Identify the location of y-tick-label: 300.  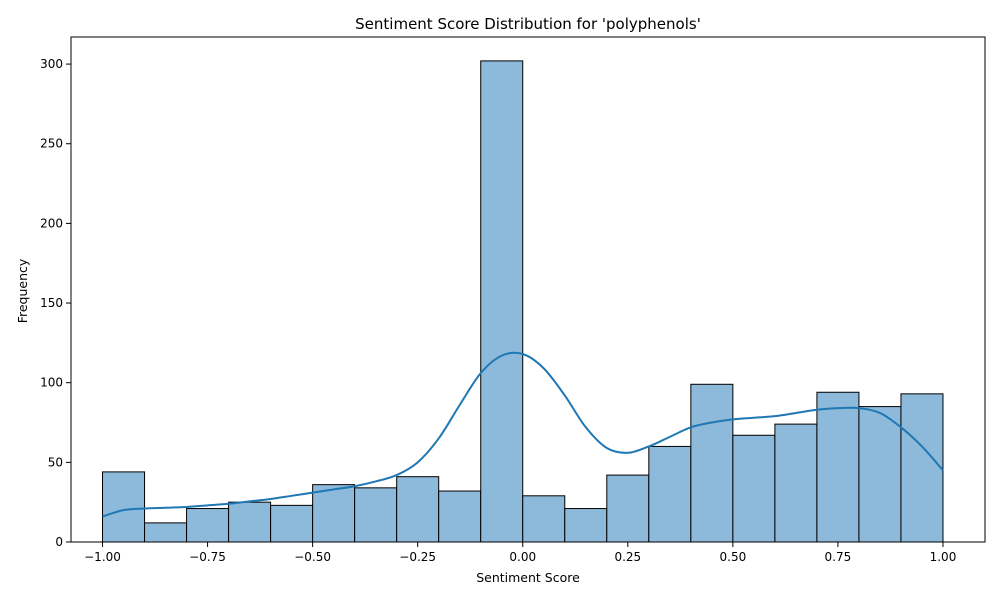
(51, 64).